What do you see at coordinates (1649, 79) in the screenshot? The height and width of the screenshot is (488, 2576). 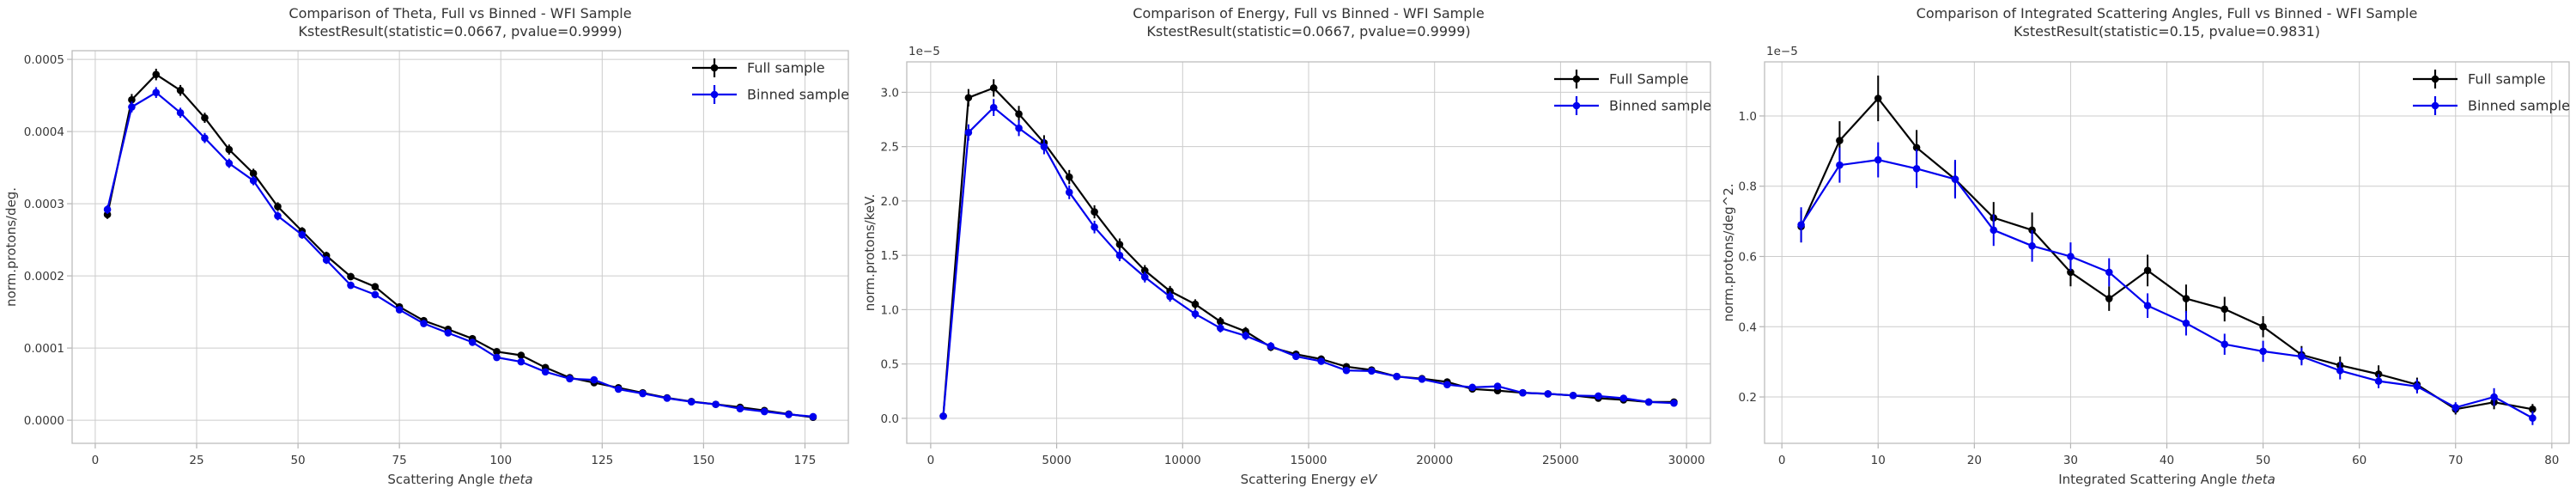 I see `legend-label: Full Sample` at bounding box center [1649, 79].